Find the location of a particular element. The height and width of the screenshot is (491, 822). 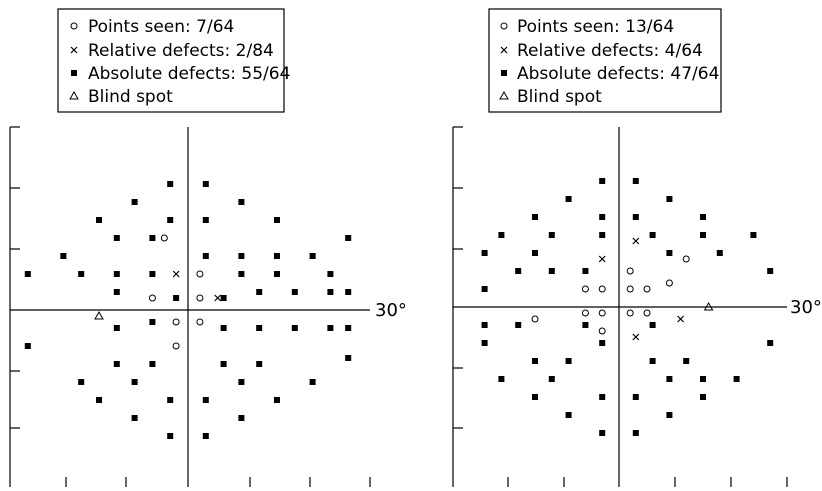

legend-label-points-seen: Points seen: 13/64 is located at coordinates (595, 27).